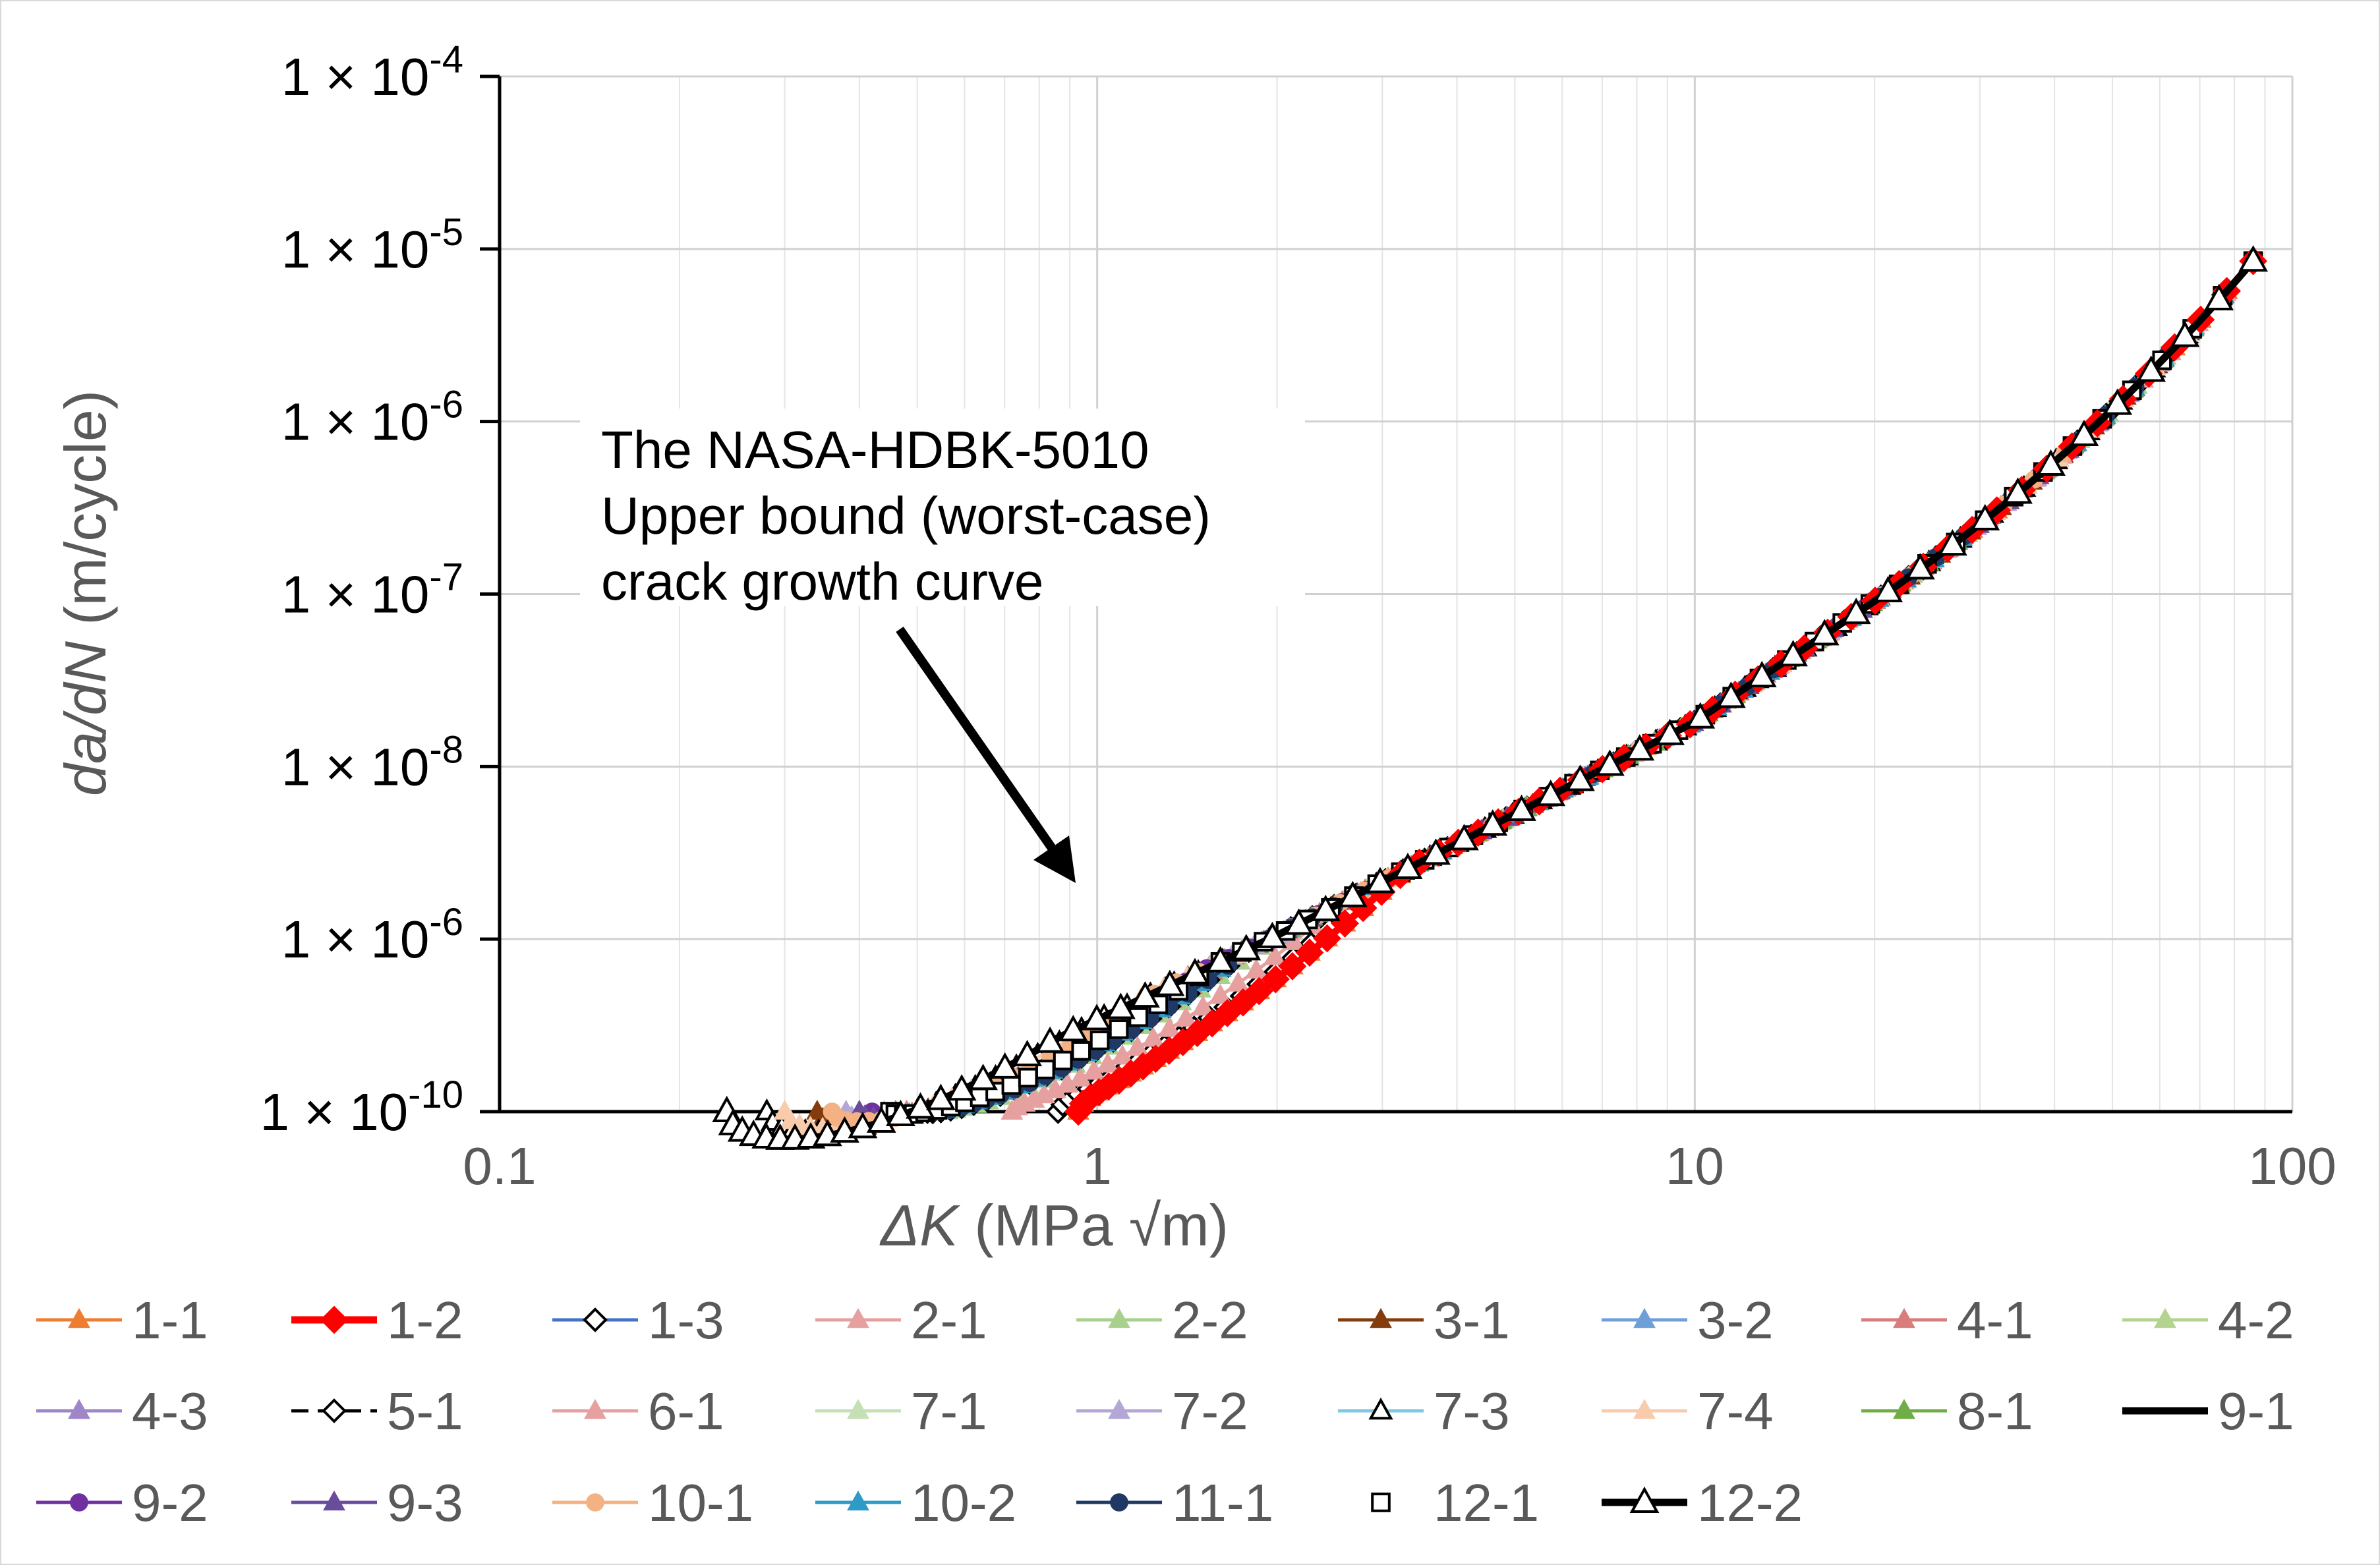  What do you see at coordinates (1995, 1411) in the screenshot?
I see `legend-label: 8-1` at bounding box center [1995, 1411].